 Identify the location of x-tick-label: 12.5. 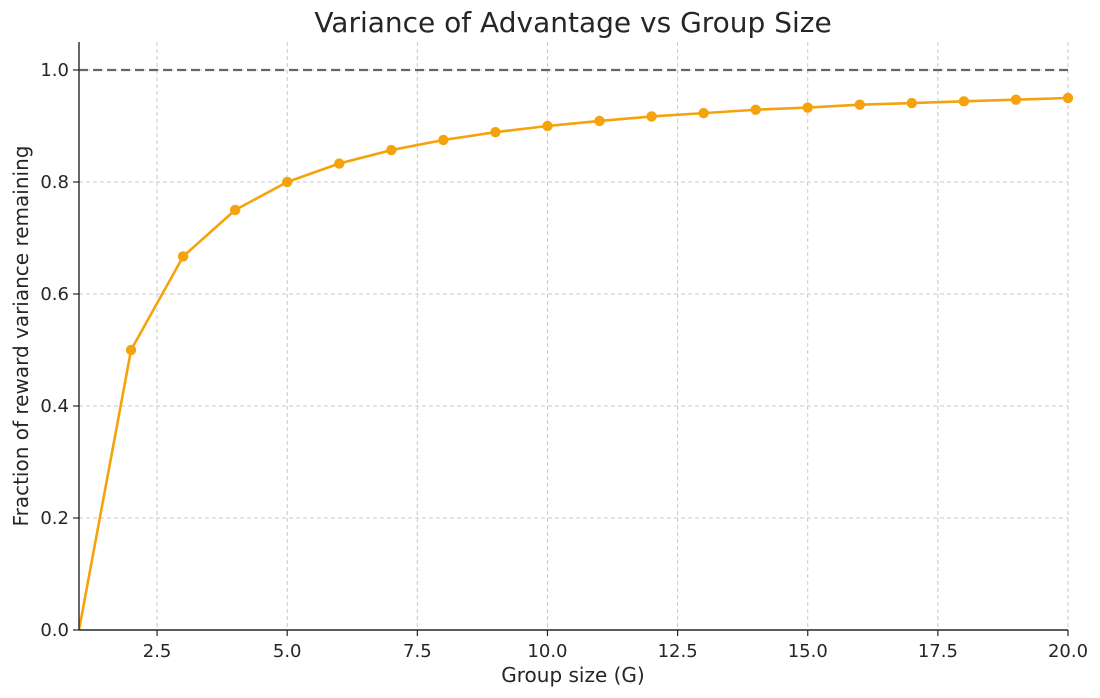
(678, 651).